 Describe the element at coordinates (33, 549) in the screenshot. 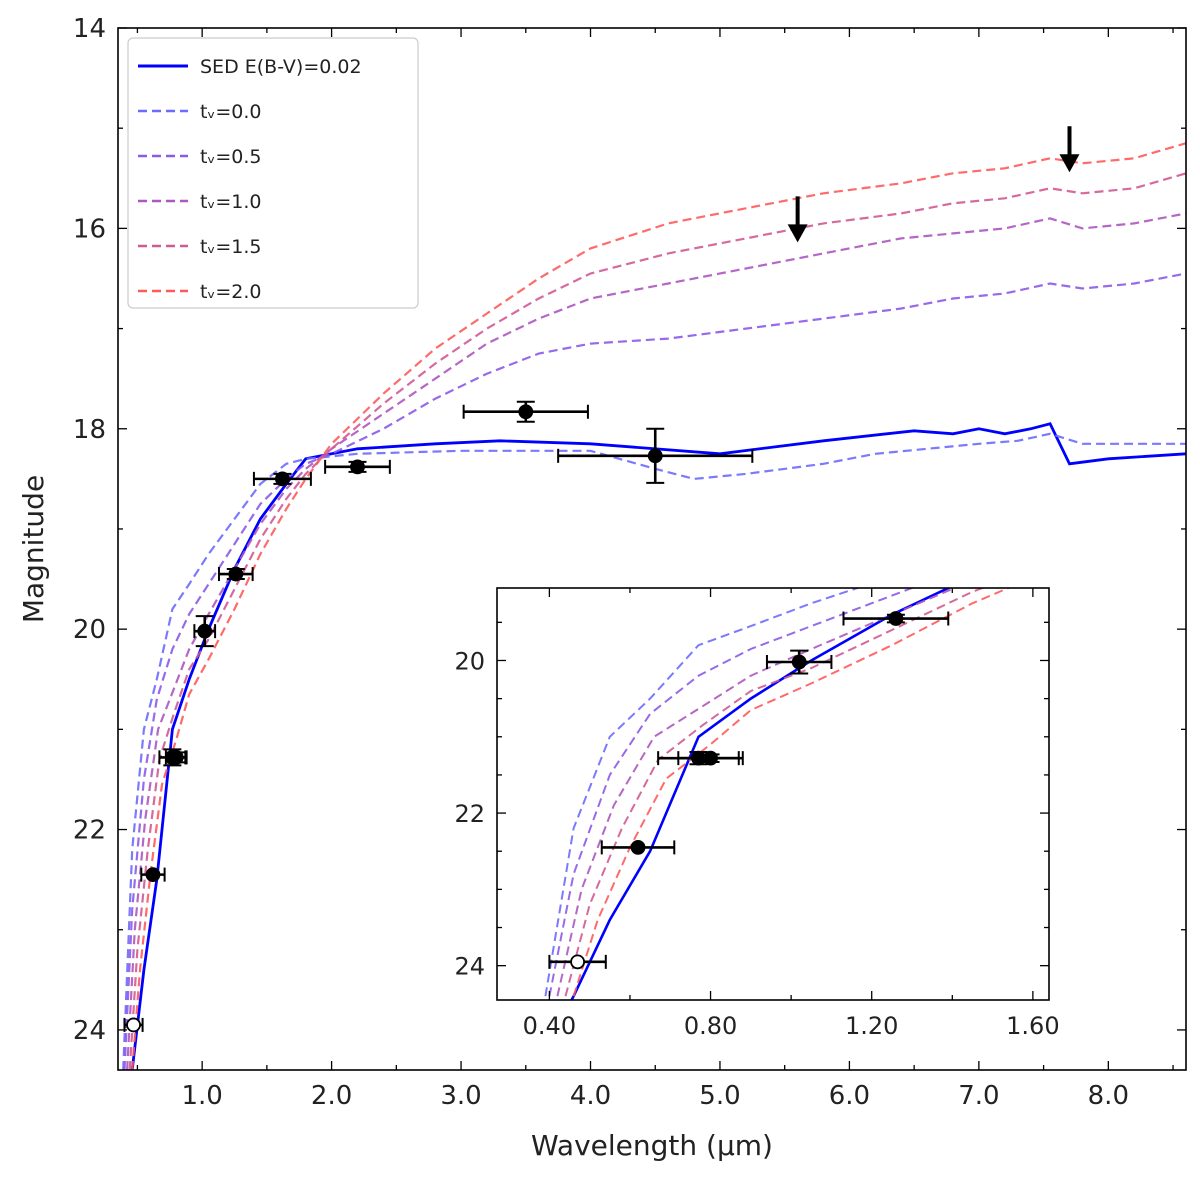

I see `y-axis-title: Magnitude` at that location.